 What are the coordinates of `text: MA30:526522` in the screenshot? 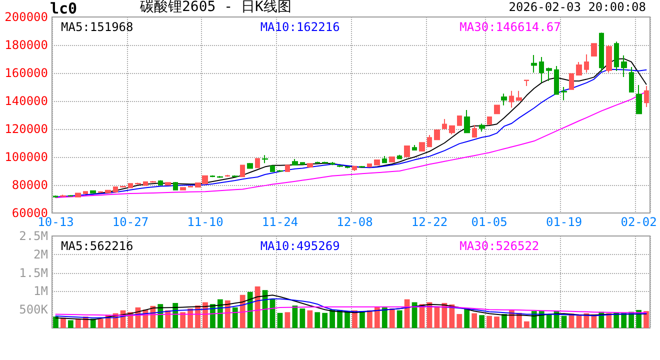 It's located at (500, 246).